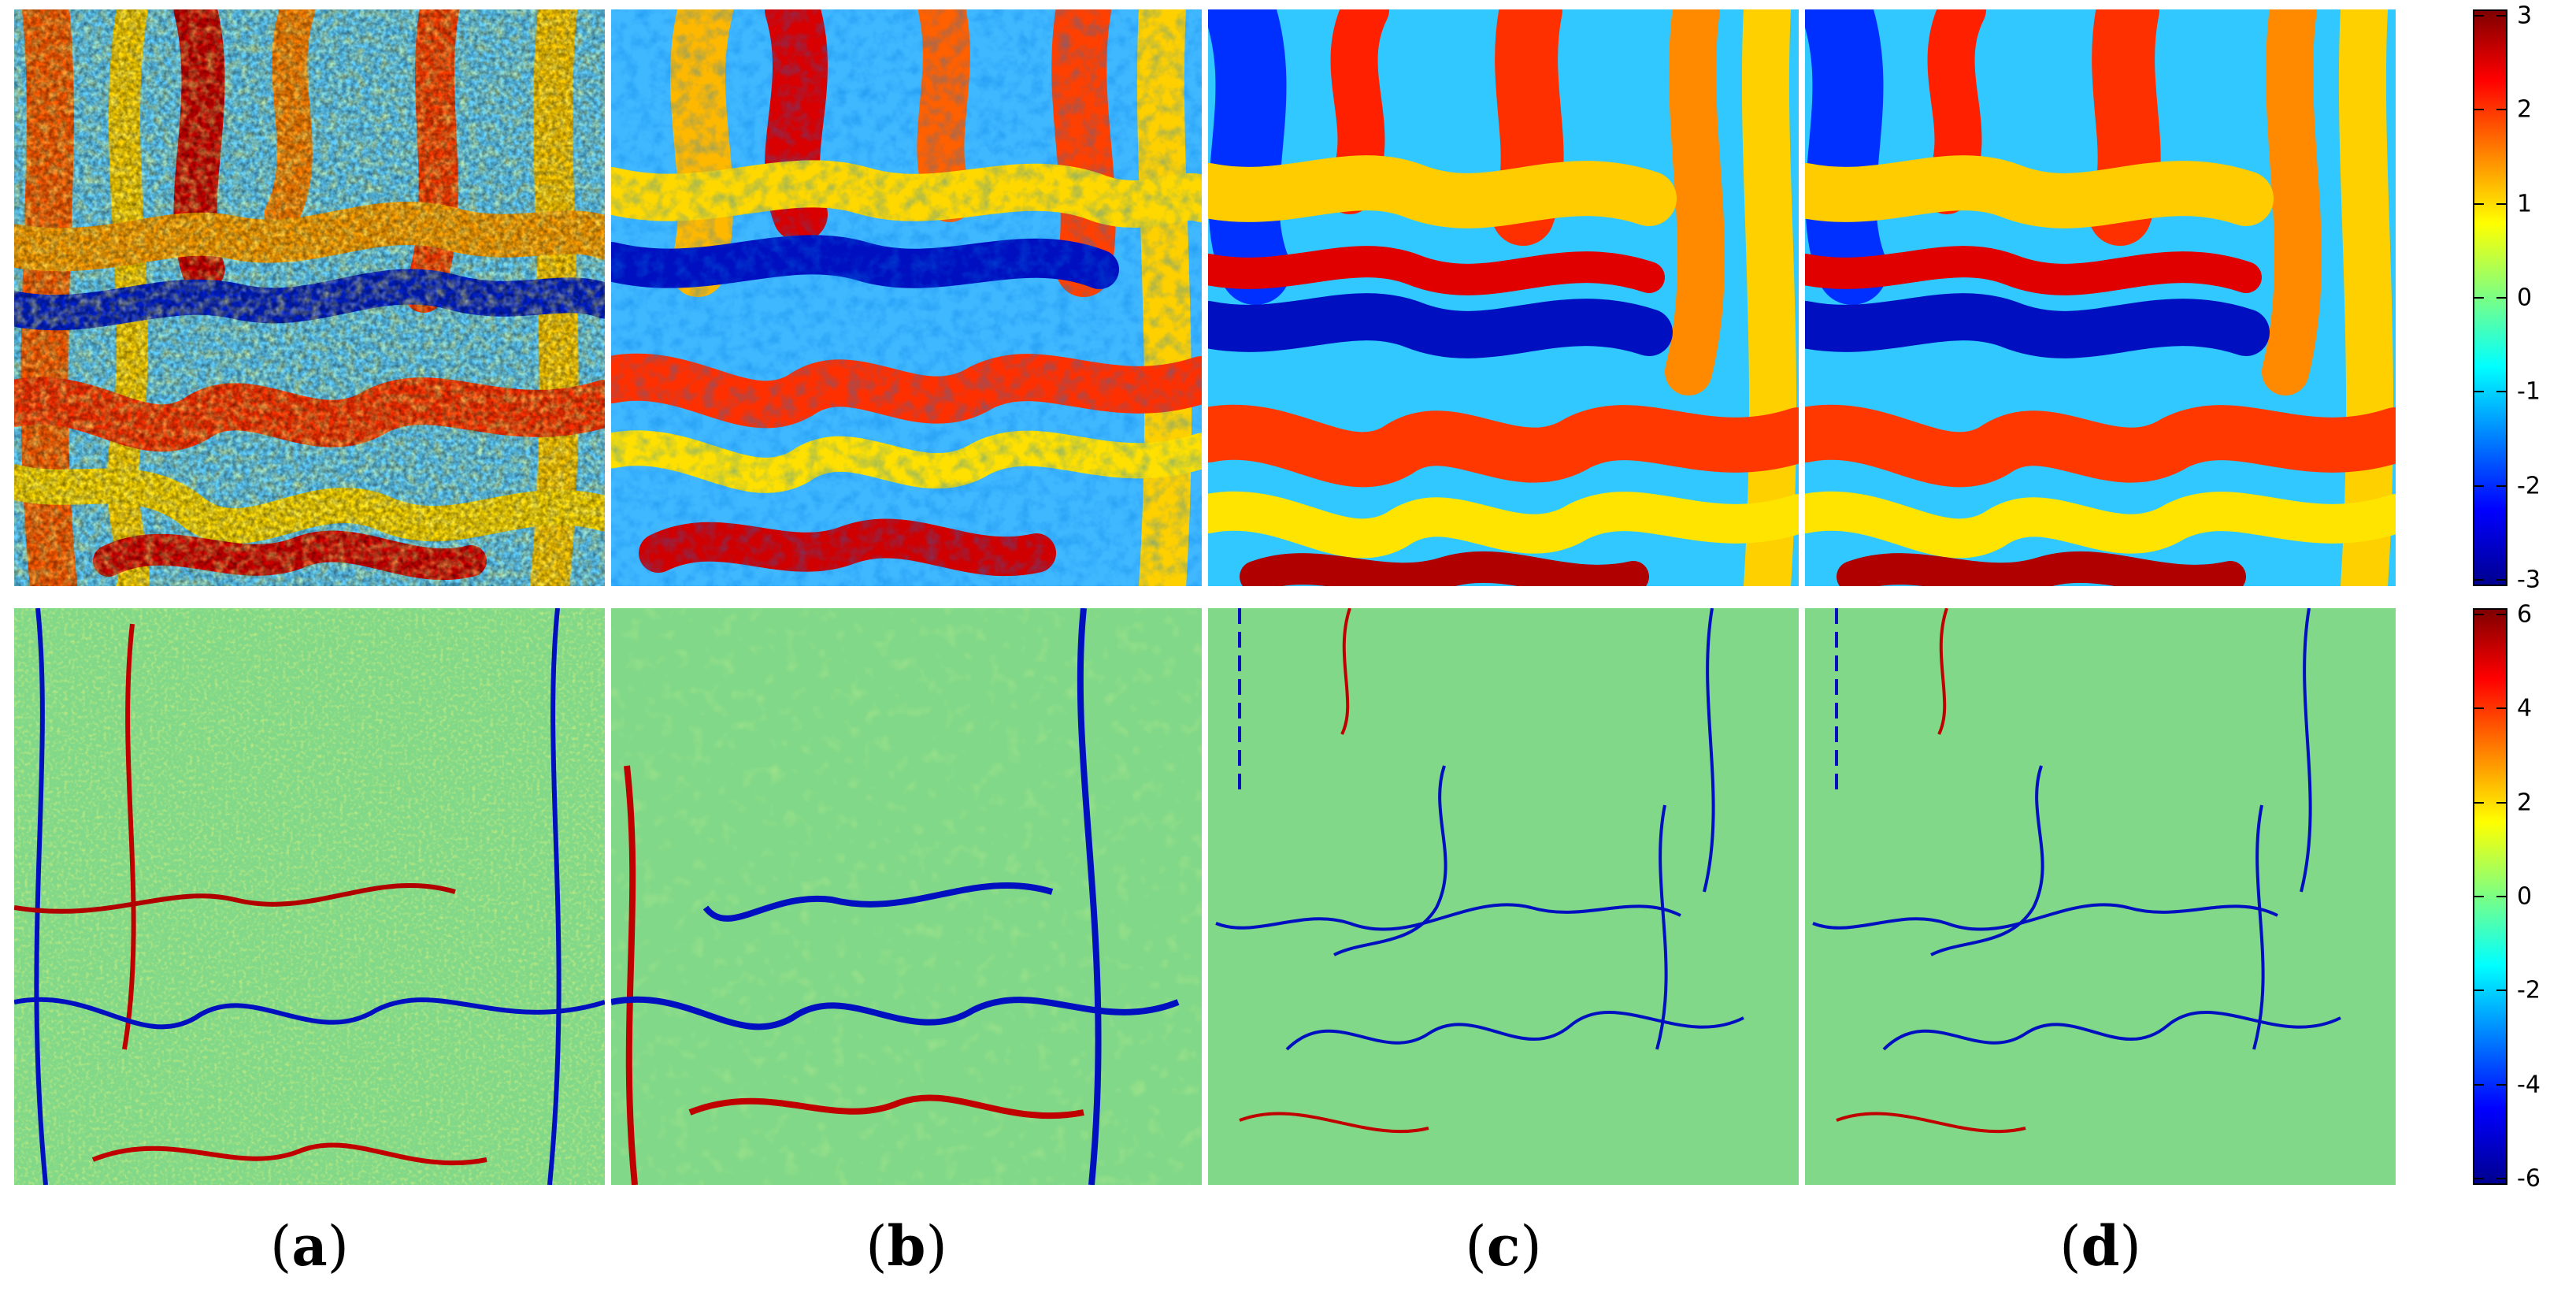  What do you see at coordinates (2529, 1085) in the screenshot?
I see `bottom-colorbar-tick-label: -4` at bounding box center [2529, 1085].